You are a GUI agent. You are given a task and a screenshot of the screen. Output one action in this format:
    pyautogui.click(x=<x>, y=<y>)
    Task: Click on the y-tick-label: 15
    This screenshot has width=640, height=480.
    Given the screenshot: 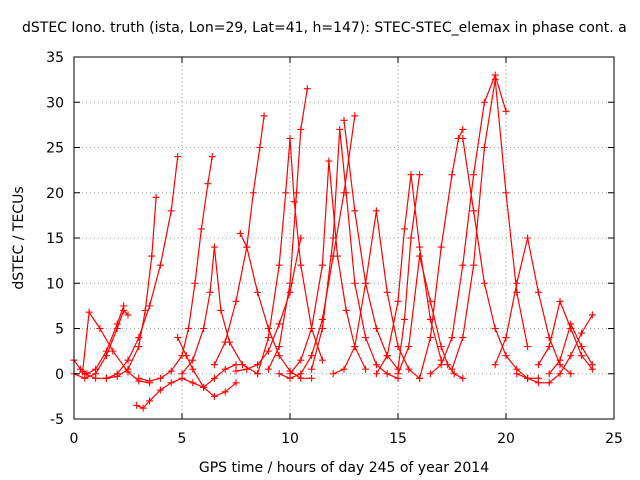 What is the action you would take?
    pyautogui.click(x=55, y=239)
    